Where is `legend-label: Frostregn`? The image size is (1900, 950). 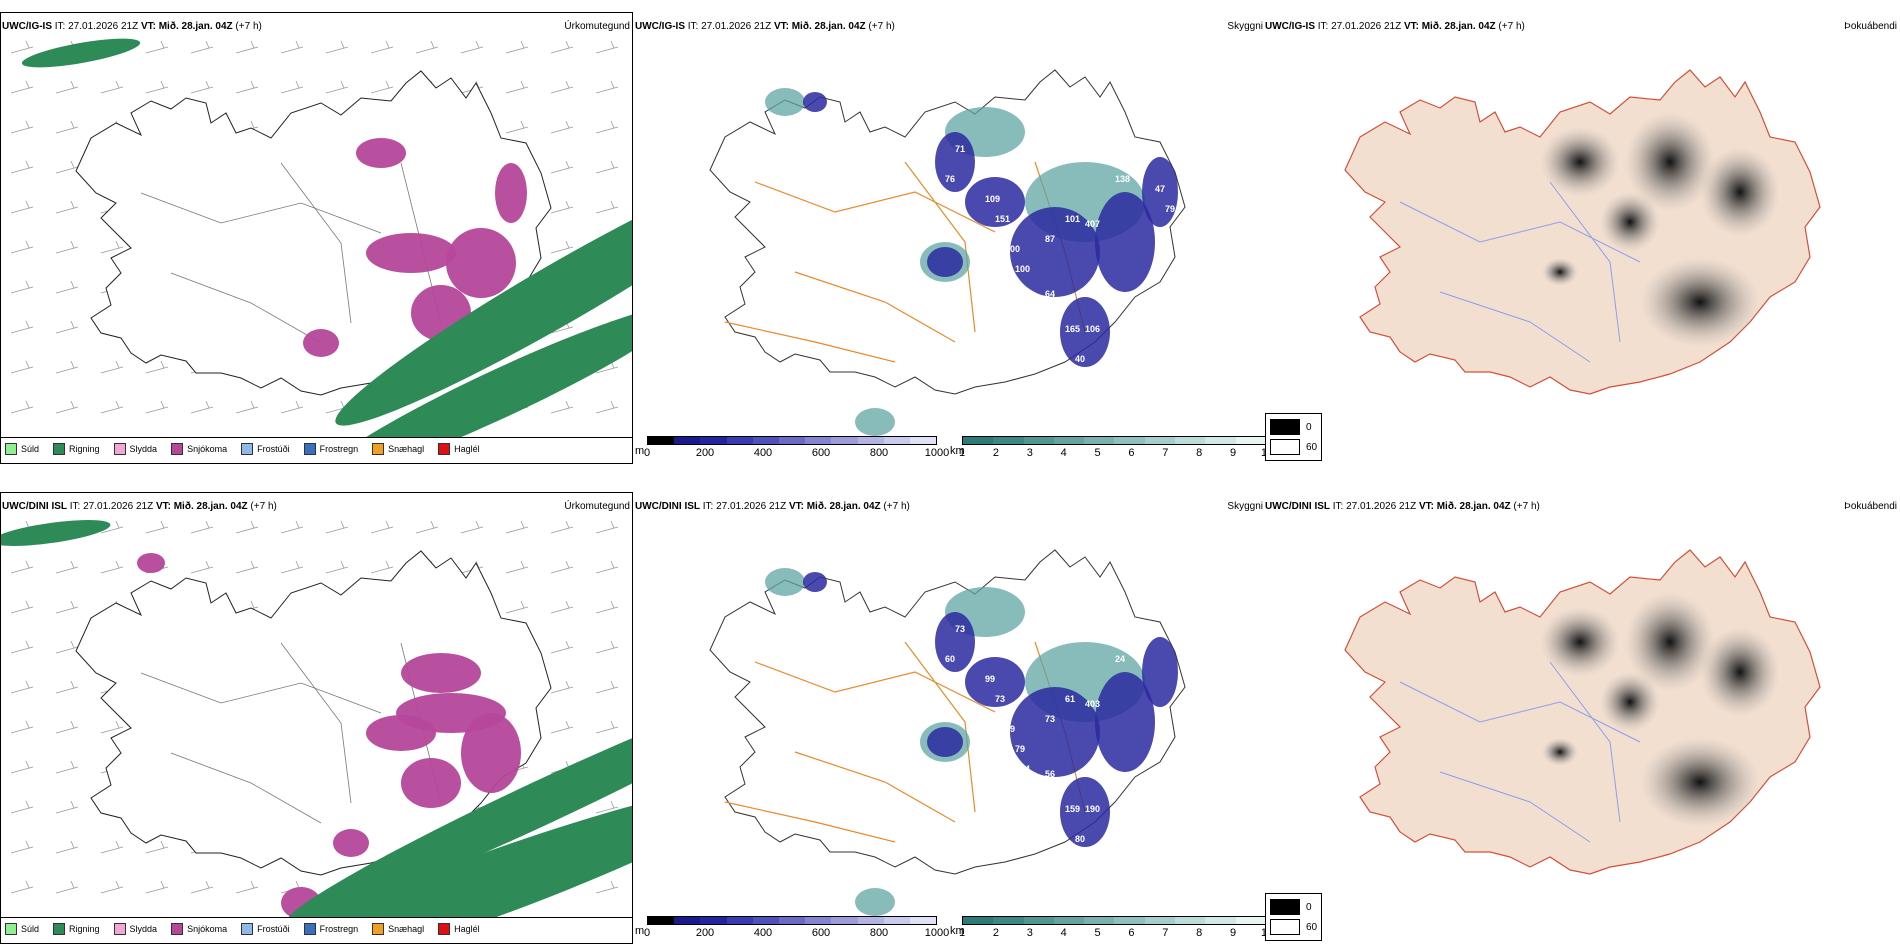
legend-label: Frostregn is located at coordinates (339, 448).